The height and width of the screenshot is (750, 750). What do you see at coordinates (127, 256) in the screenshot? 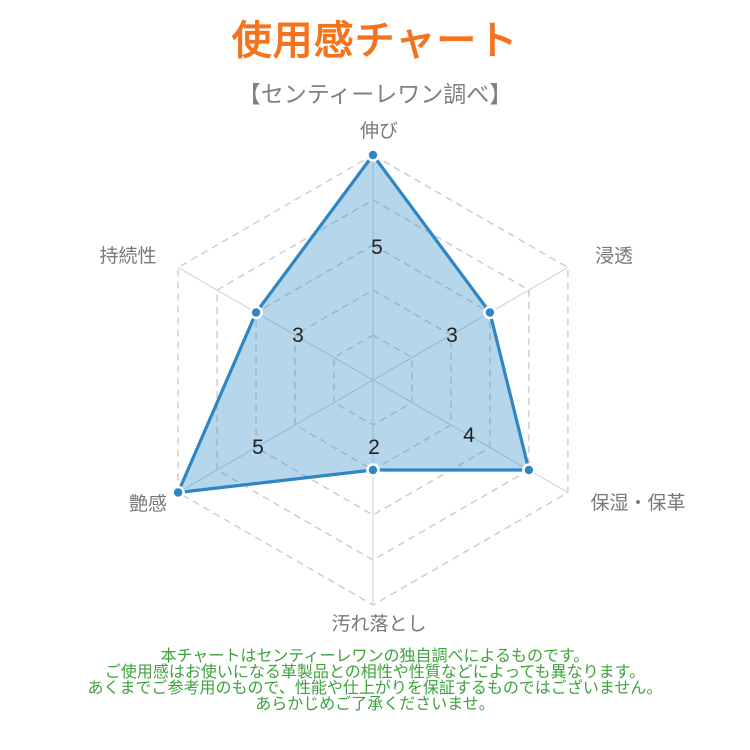
I see `axis-label-jizokusei: 持続性` at bounding box center [127, 256].